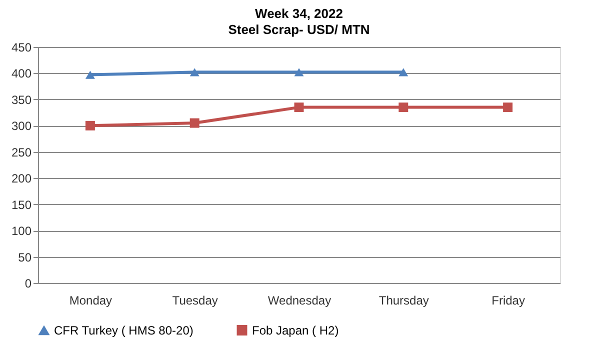  What do you see at coordinates (25, 257) in the screenshot?
I see `y-tick-label: 50` at bounding box center [25, 257].